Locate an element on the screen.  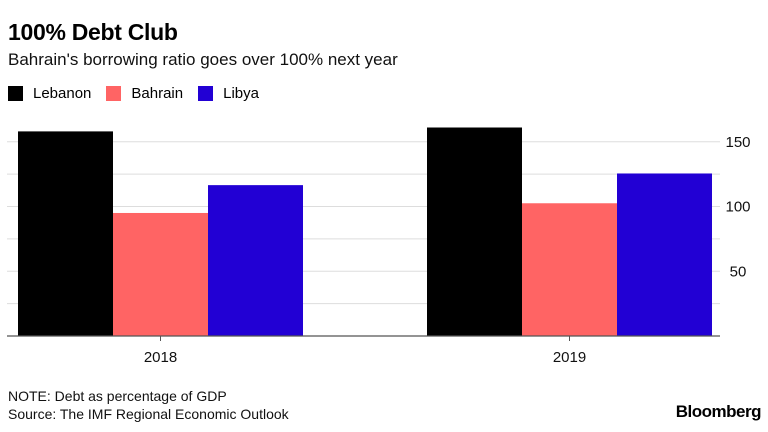
legend-label-bahrain: Bahrain is located at coordinates (157, 93).